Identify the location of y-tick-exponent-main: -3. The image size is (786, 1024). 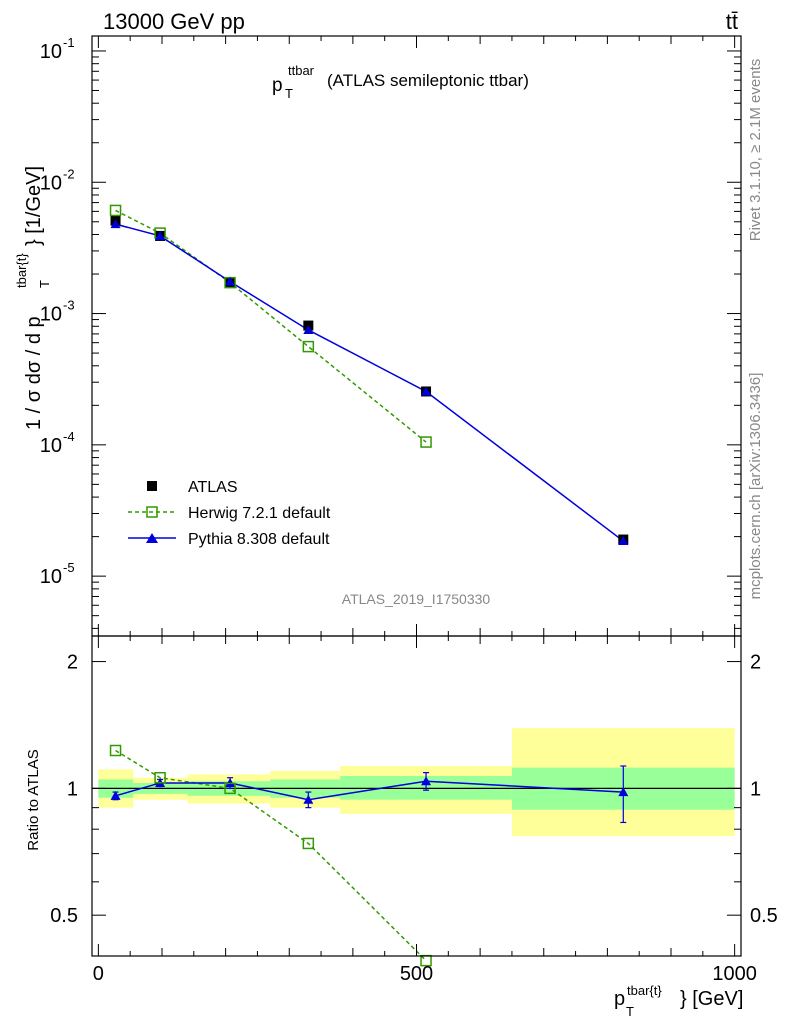
(69, 305).